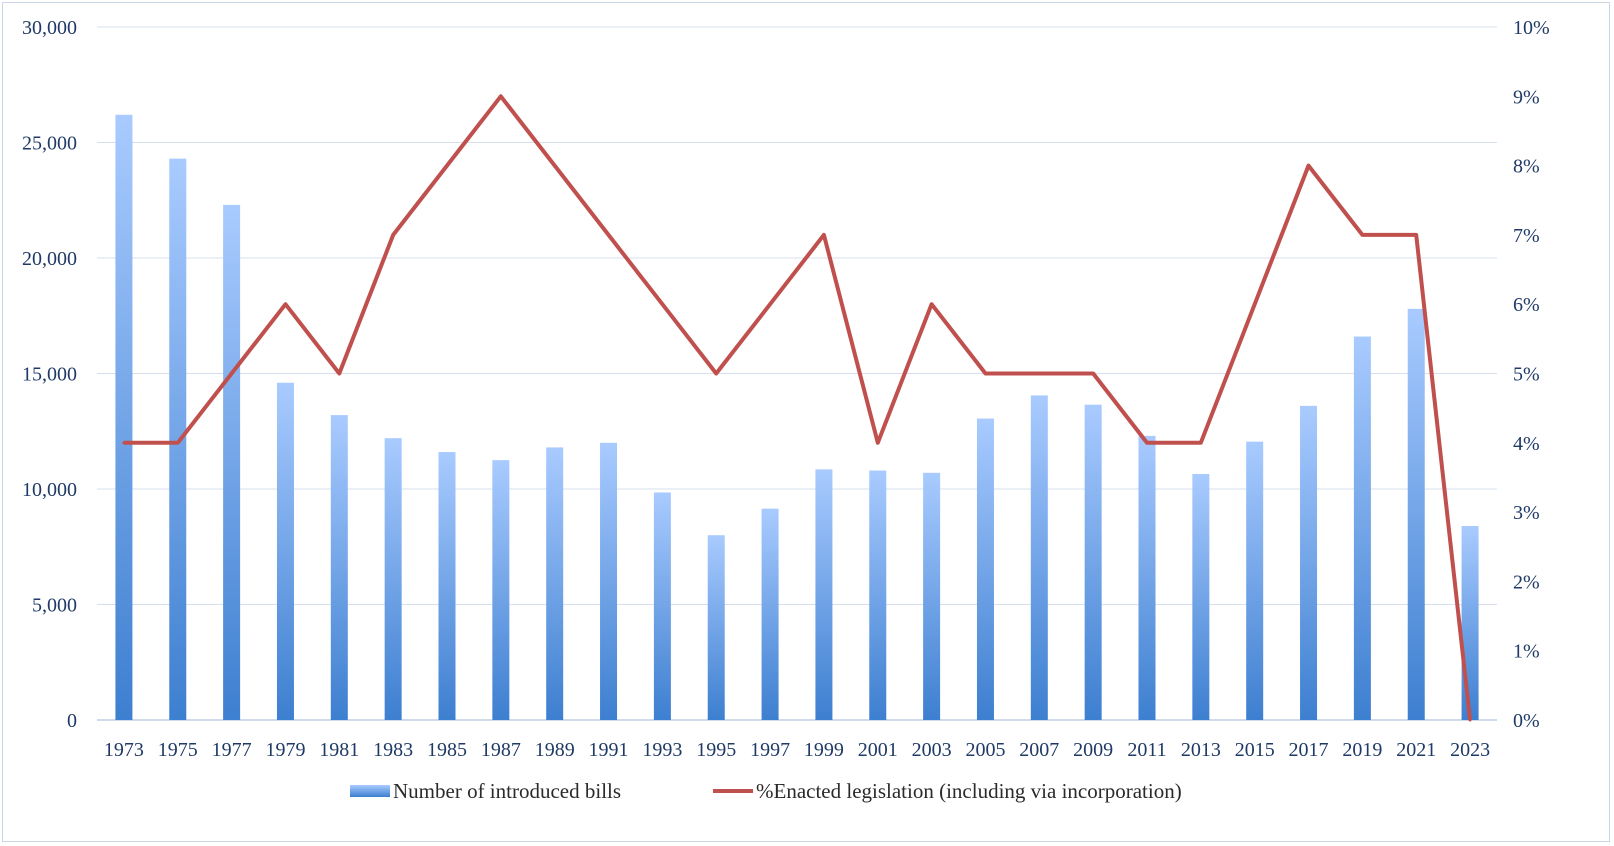 This screenshot has height=846, width=1614. What do you see at coordinates (178, 750) in the screenshot?
I see `x-tick-label: 1975` at bounding box center [178, 750].